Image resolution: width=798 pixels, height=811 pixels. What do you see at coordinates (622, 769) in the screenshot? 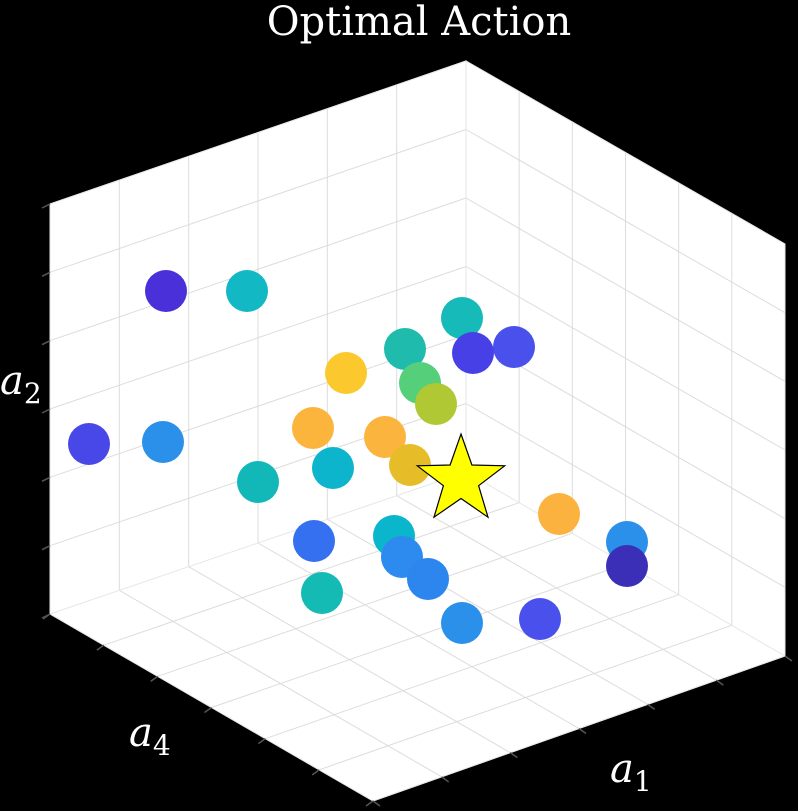
I see `axis-label-a1-base: a` at bounding box center [622, 769].